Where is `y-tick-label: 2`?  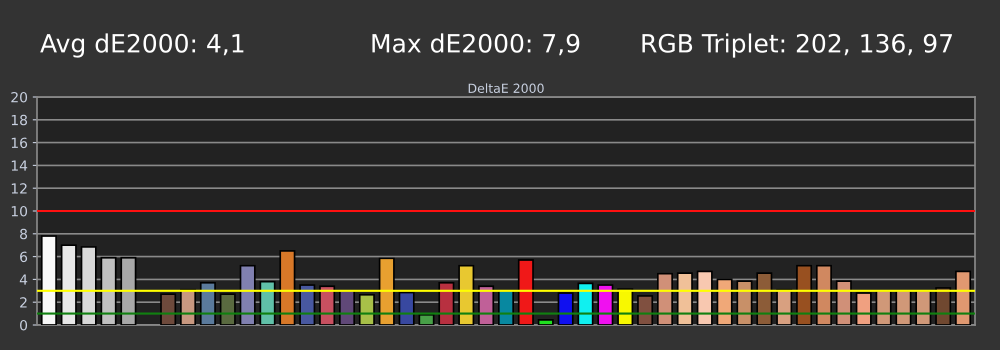
y-tick-label: 2 is located at coordinates (23, 302).